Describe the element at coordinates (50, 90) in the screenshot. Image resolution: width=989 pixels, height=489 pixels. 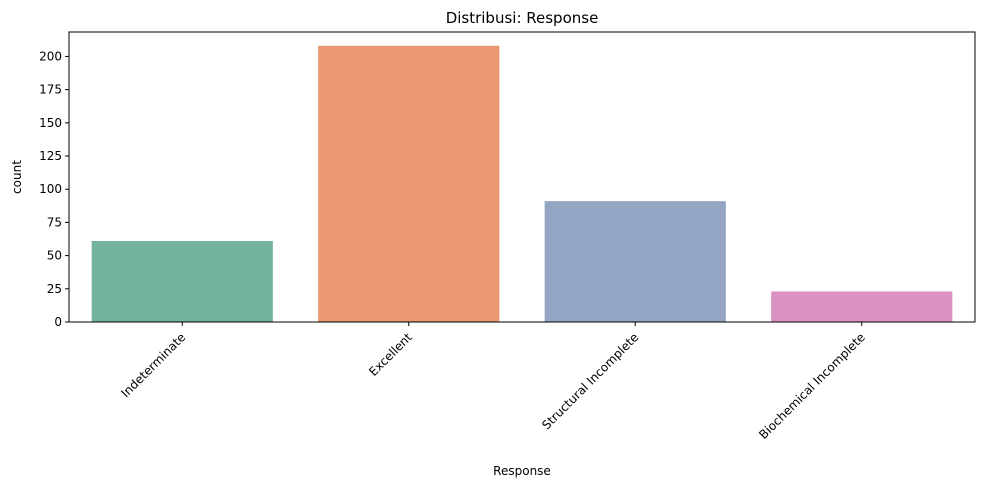
I see `y-tick-label: 175` at that location.